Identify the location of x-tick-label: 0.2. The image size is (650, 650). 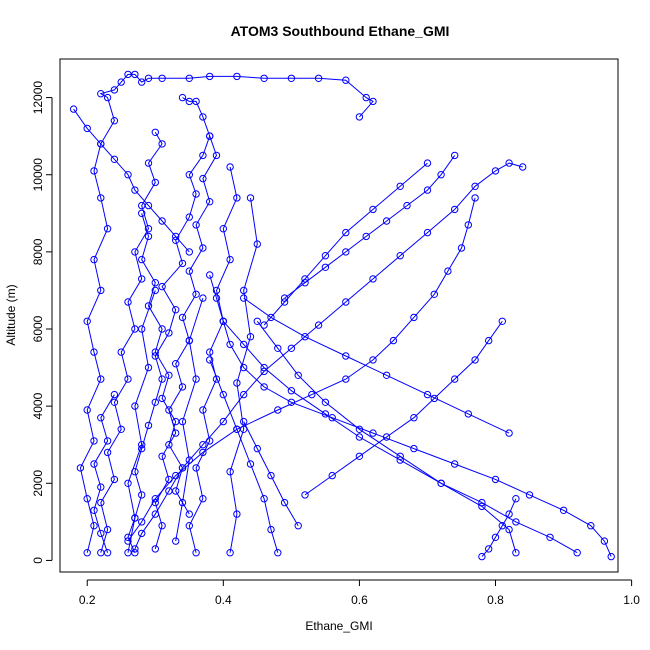
(87, 600).